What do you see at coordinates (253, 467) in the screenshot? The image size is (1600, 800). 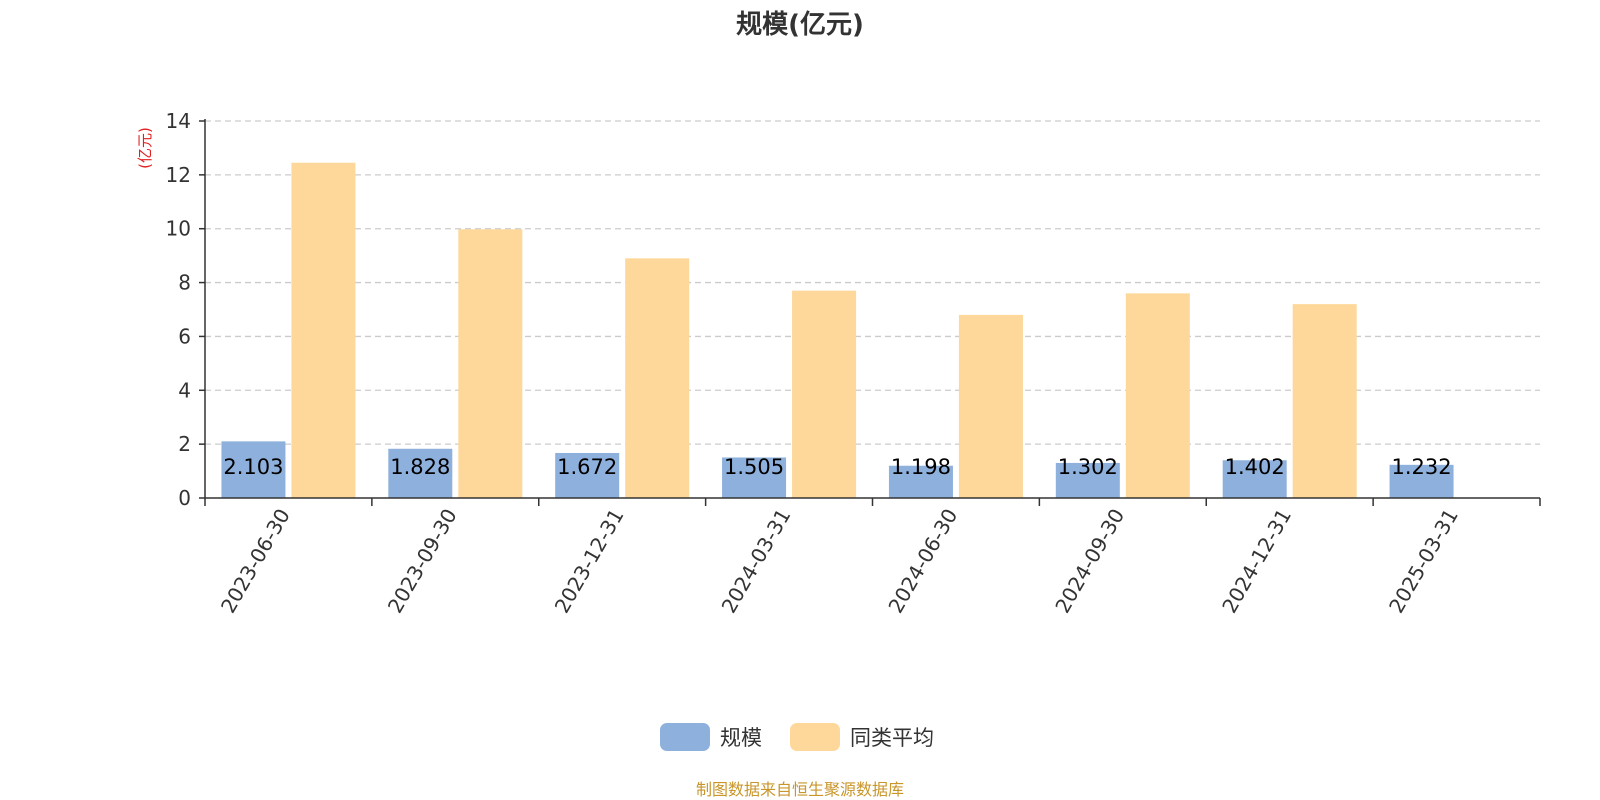 I see `bar-value-label: 2.103` at bounding box center [253, 467].